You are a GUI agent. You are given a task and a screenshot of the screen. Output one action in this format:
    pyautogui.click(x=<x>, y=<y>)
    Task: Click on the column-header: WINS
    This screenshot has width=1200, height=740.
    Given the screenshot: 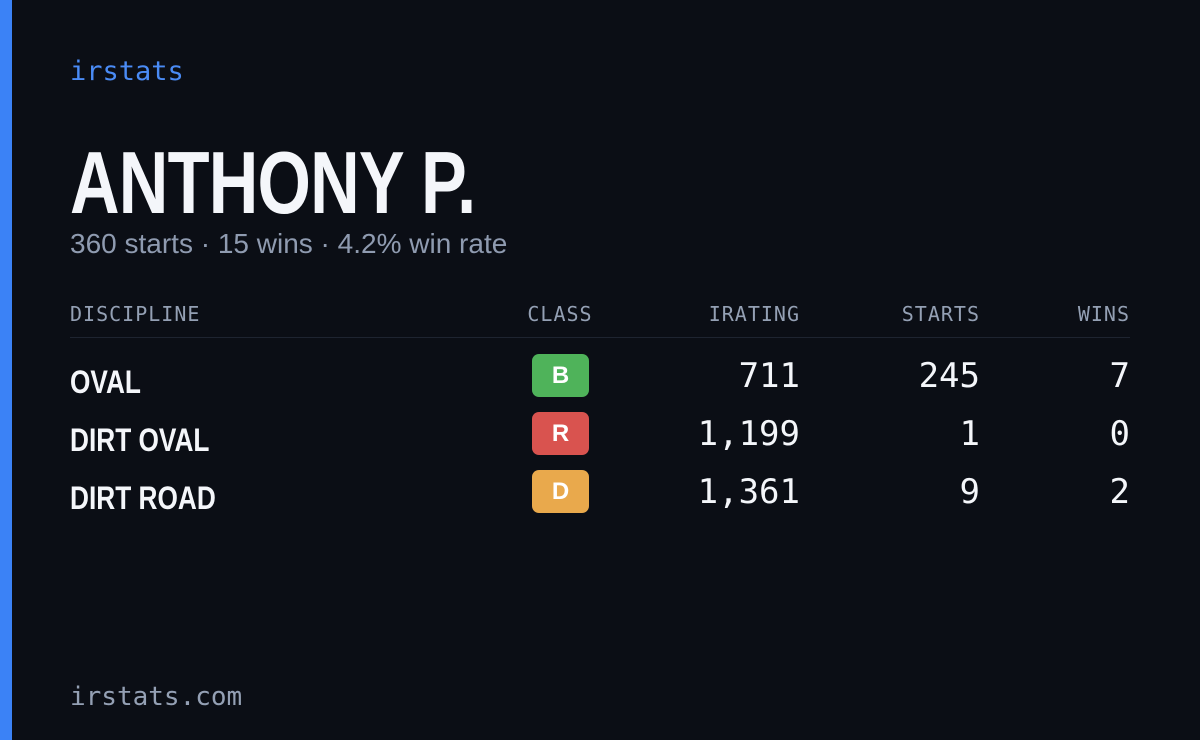 What is the action you would take?
    pyautogui.click(x=1103, y=314)
    